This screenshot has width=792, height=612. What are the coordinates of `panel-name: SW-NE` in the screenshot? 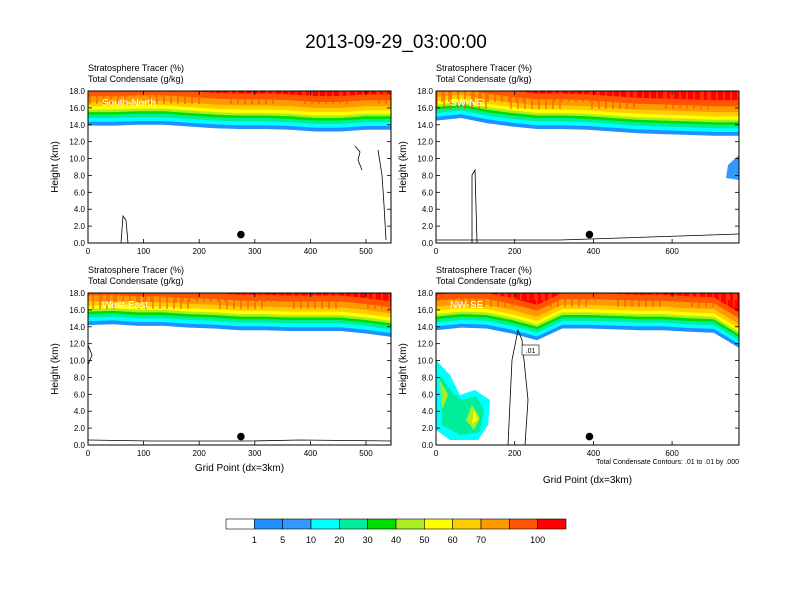 It's located at (466, 103).